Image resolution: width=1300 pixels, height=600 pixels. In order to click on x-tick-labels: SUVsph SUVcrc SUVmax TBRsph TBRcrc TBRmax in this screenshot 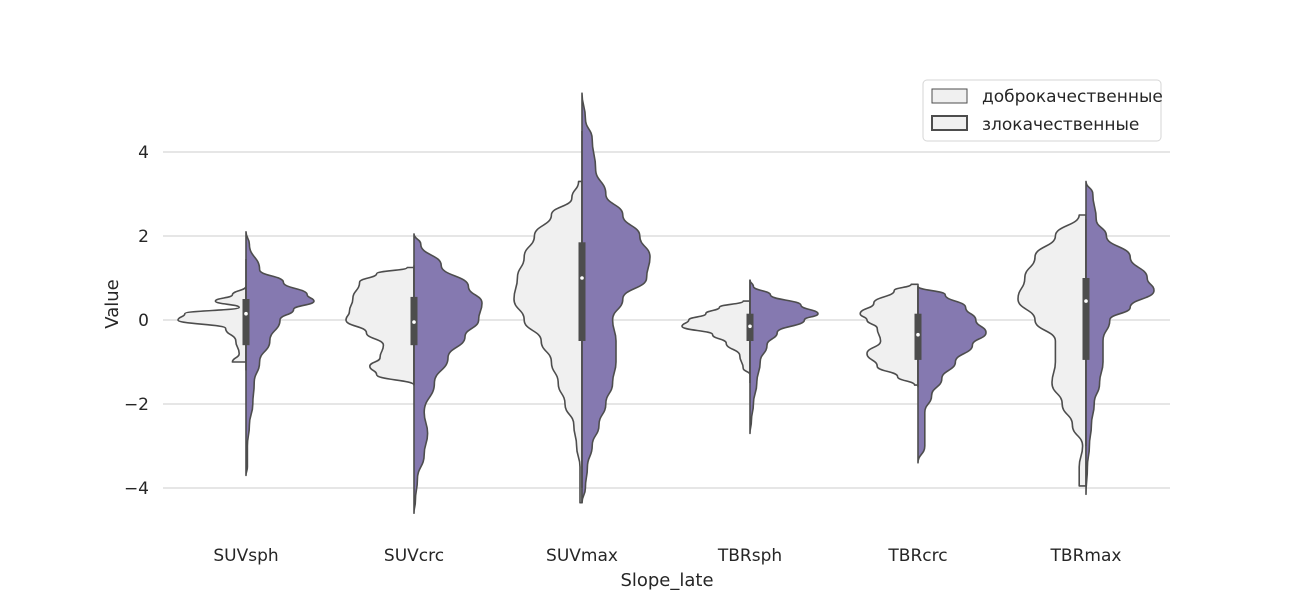, I will do `click(667, 556)`.